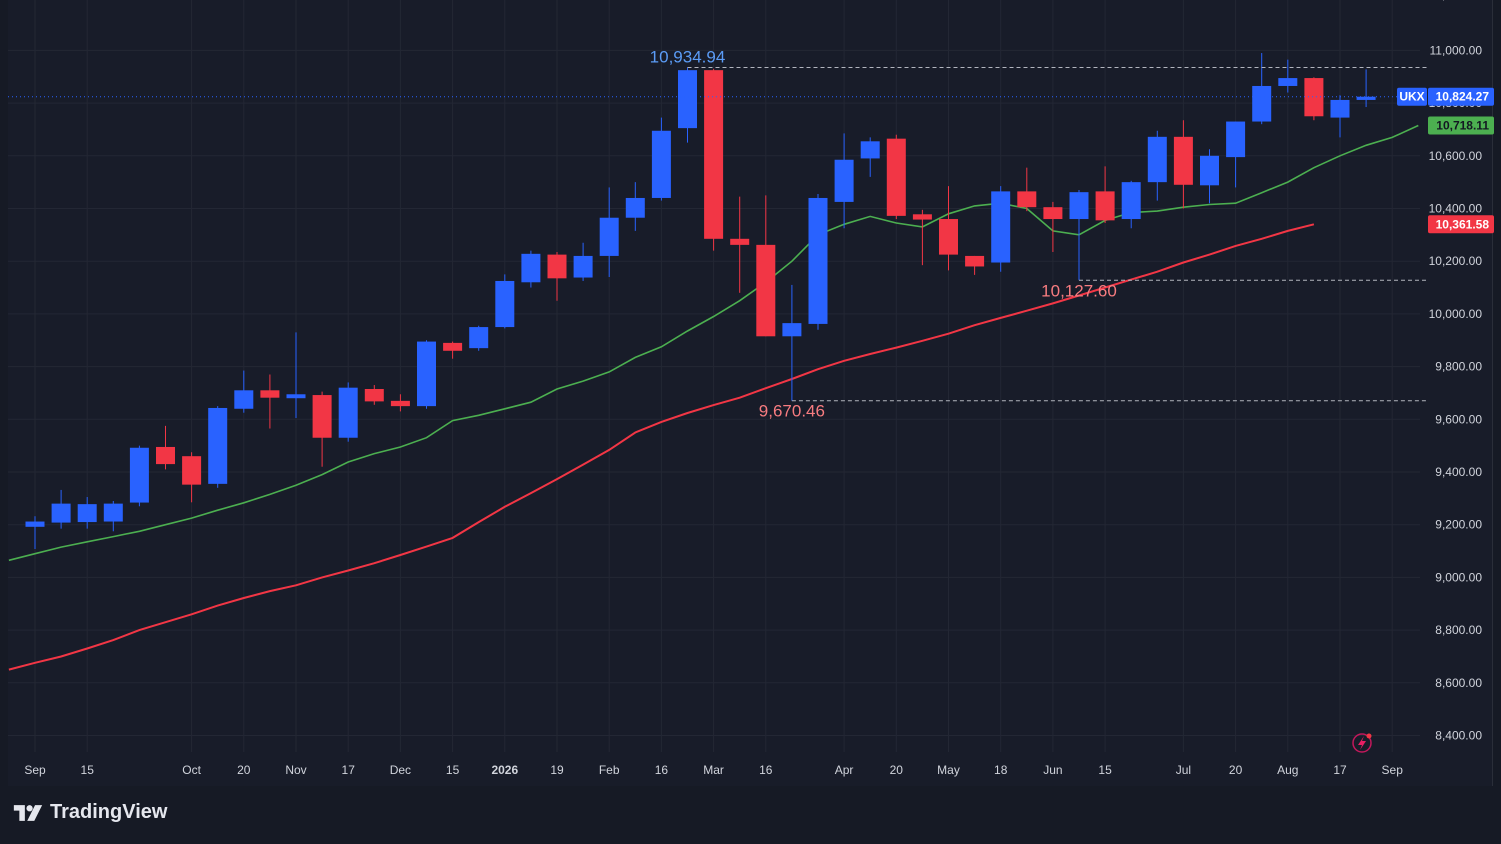 This screenshot has height=844, width=1501. What do you see at coordinates (750, 815) in the screenshot?
I see `footer-bar` at bounding box center [750, 815].